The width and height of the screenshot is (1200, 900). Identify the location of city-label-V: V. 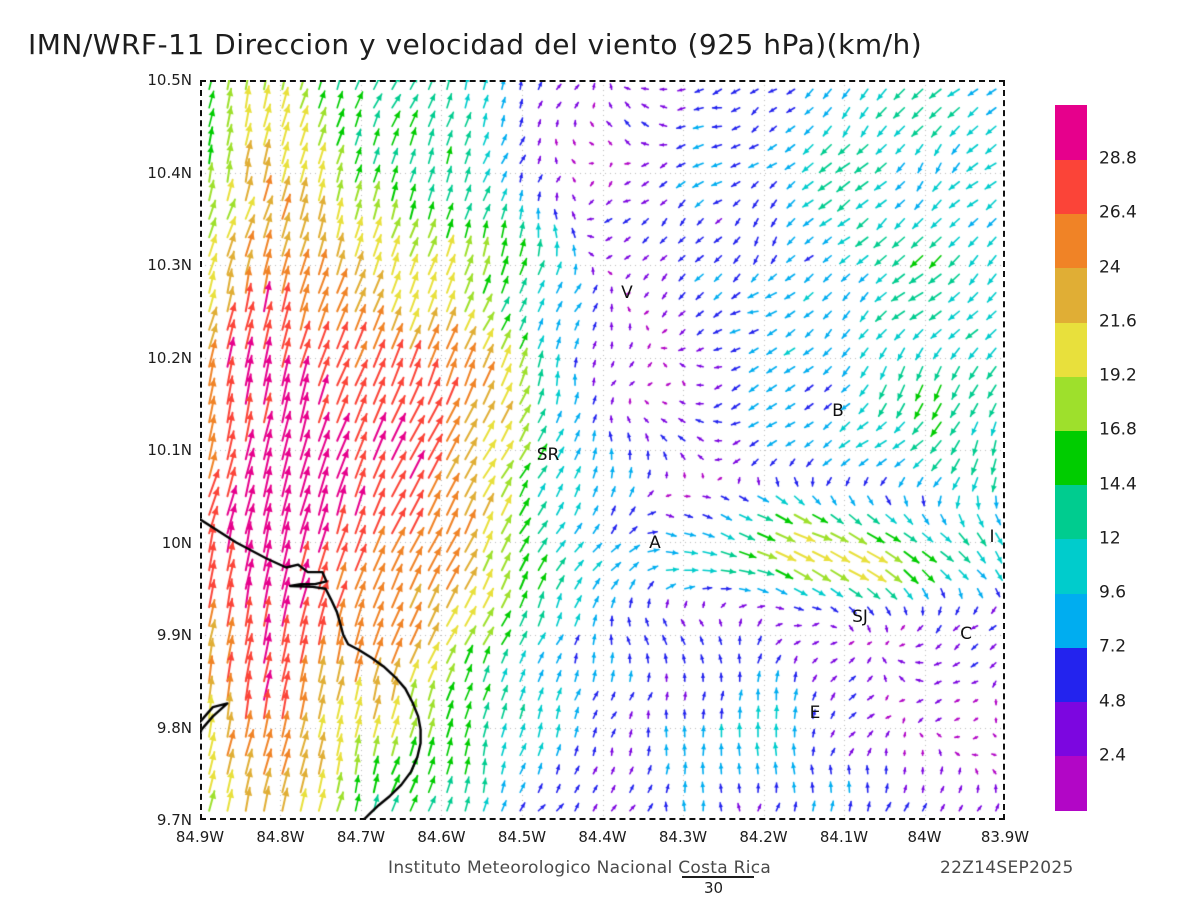
(627, 293).